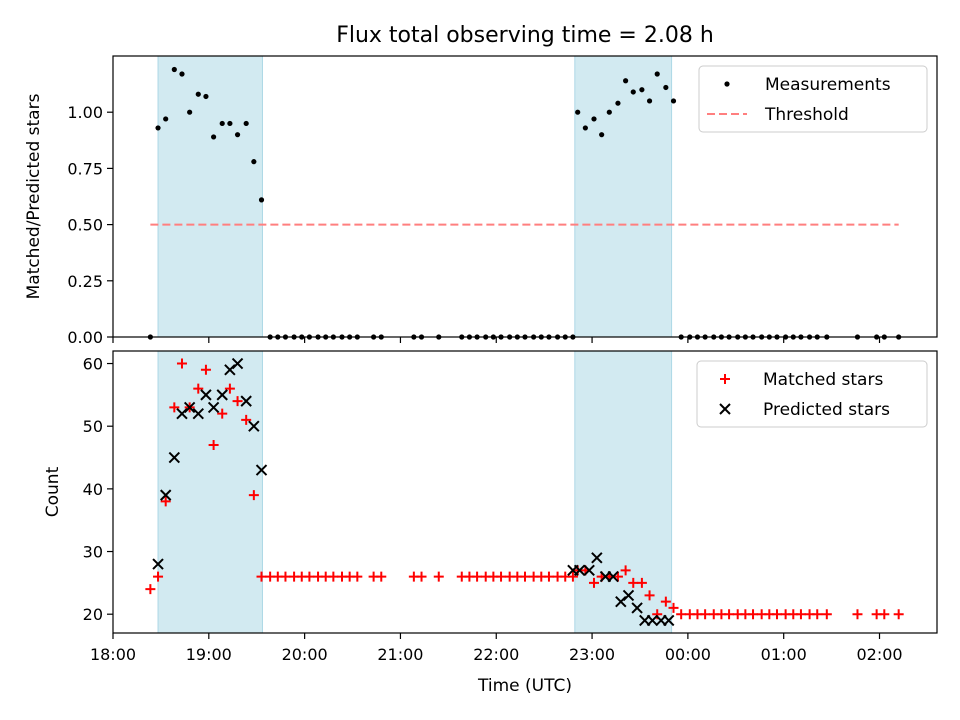 The height and width of the screenshot is (720, 960). I want to click on y-tick-label: 0.50, so click(85, 225).